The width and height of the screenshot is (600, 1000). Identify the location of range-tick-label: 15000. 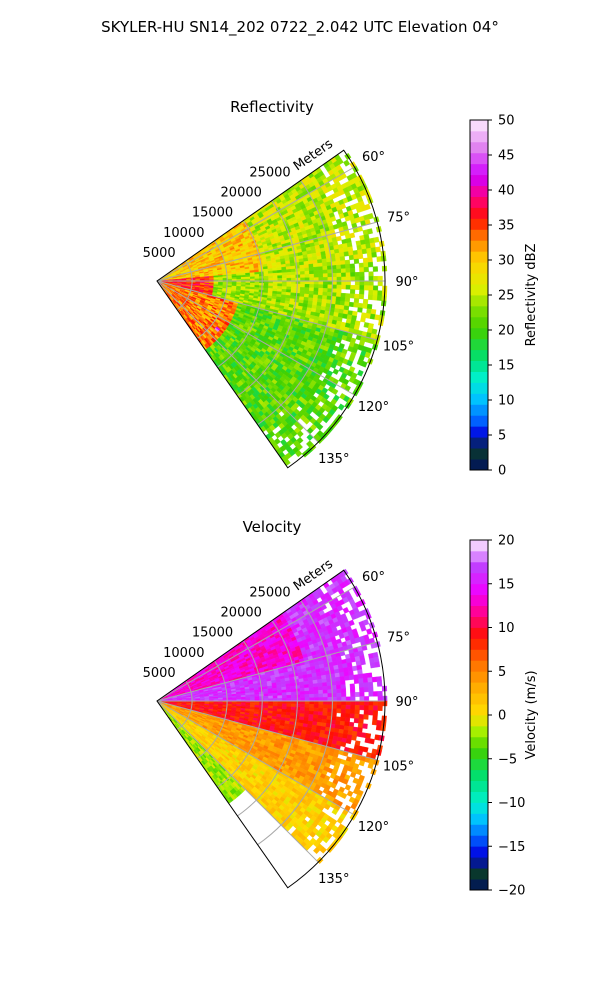
(212, 213).